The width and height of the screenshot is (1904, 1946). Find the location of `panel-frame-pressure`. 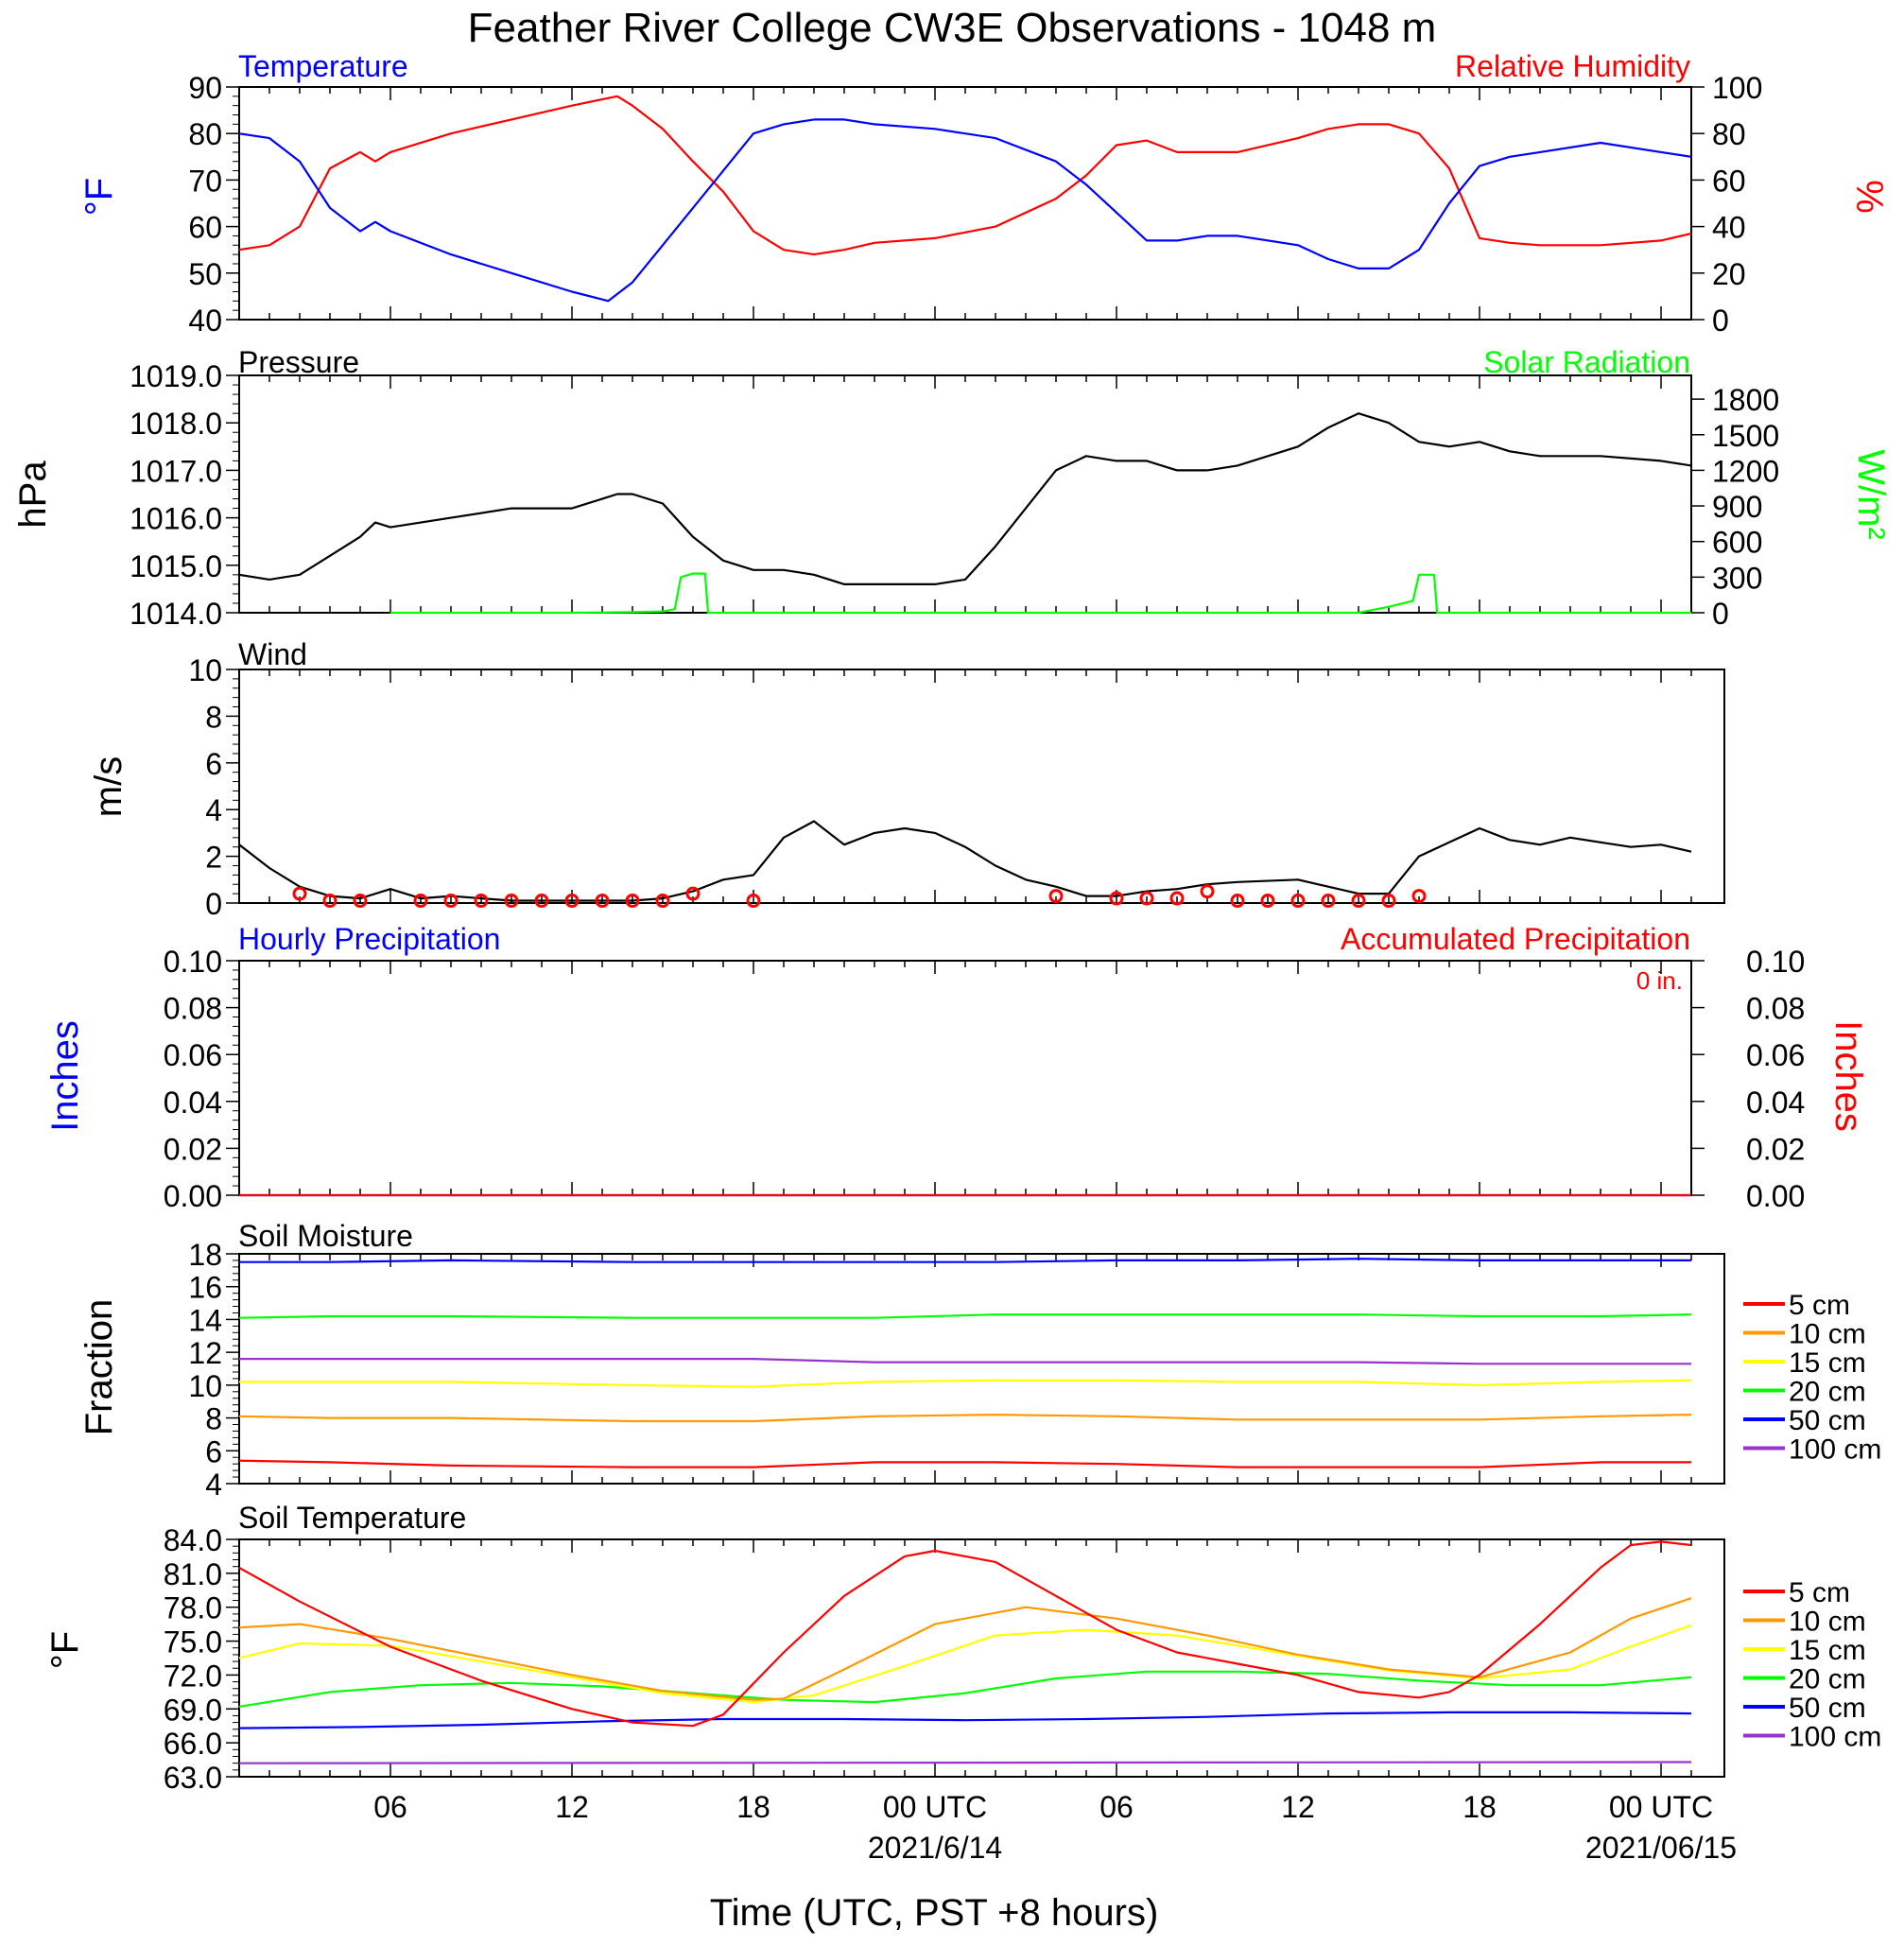

panel-frame-pressure is located at coordinates (965, 494).